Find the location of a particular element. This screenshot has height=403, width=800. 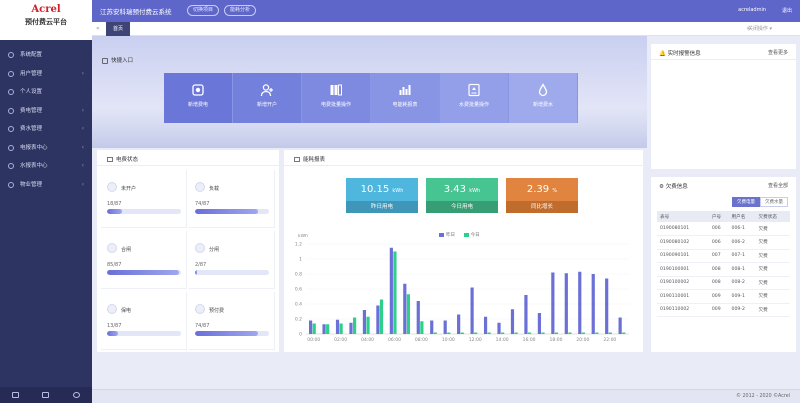

table-cell: 0190110001 is located at coordinates (683, 296).